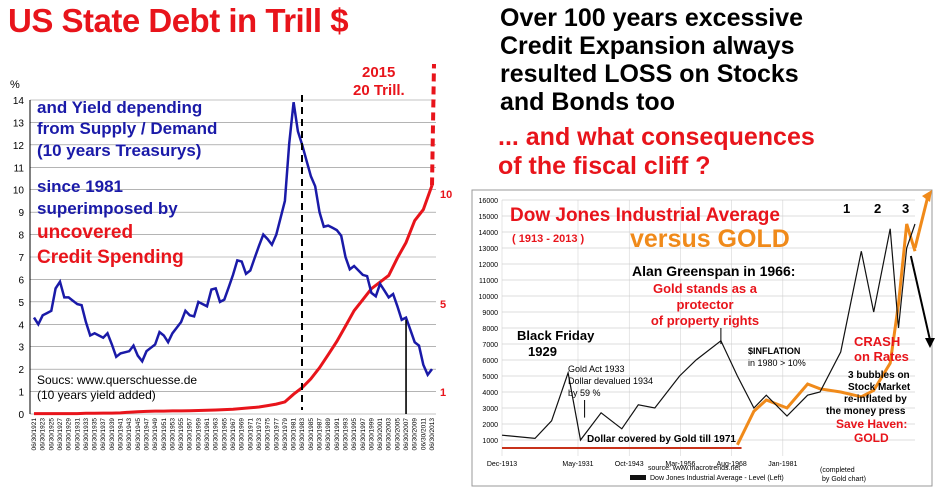 This screenshot has width=935, height=490. I want to click on annotation-yield-2: from Supply / Demand, so click(127, 128).